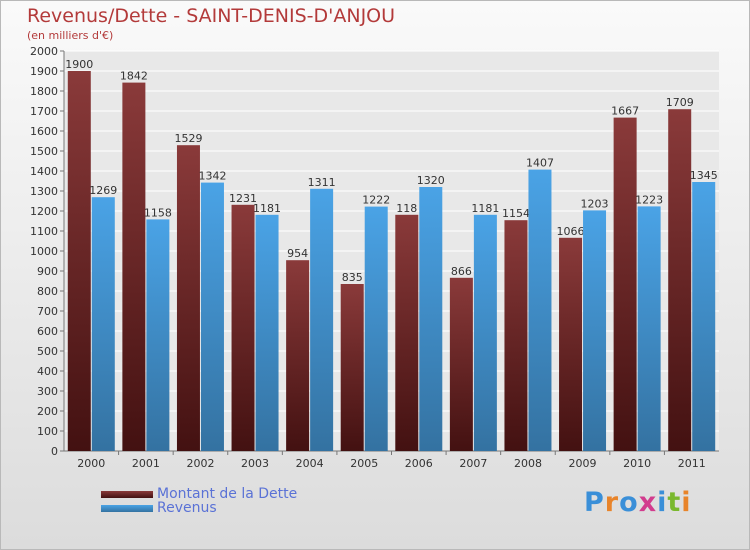 This screenshot has width=750, height=550. I want to click on data-label: 118, so click(406, 208).